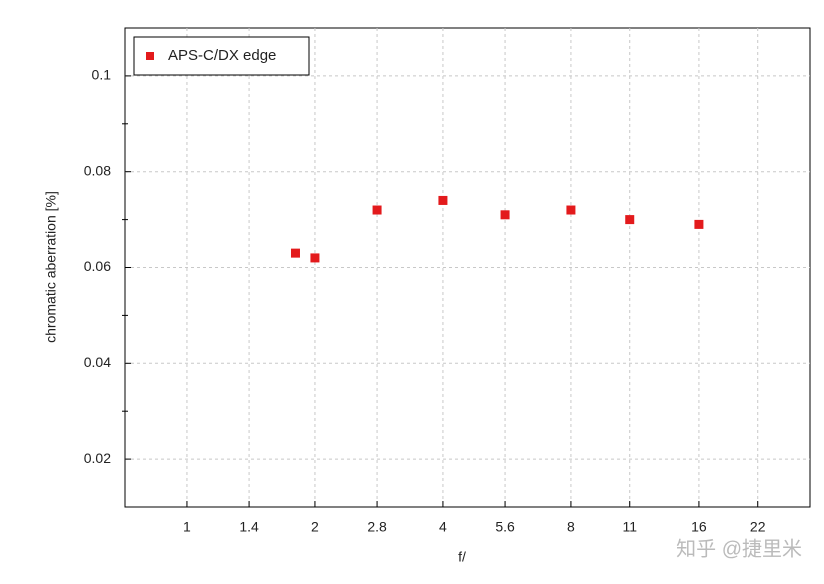 This screenshot has width=824, height=584. I want to click on watermark: 知乎 @捷里米, so click(739, 548).